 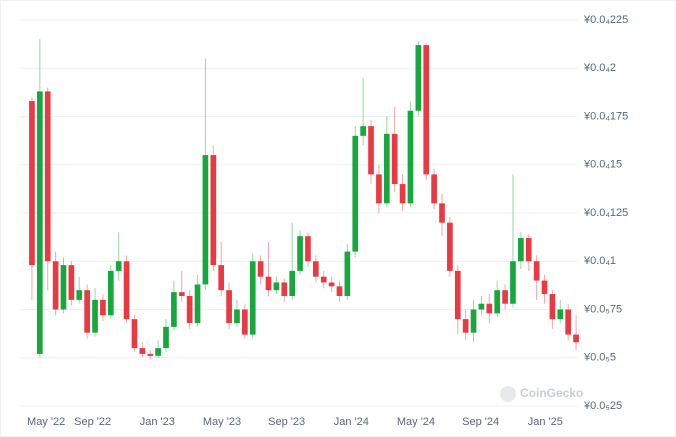 I want to click on y-tick-label: ¥0.0₅25, so click(x=602, y=406).